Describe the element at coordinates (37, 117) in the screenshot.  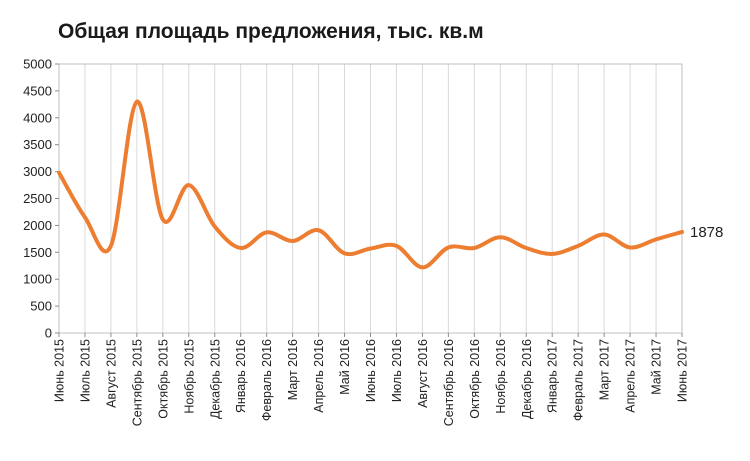
I see `y-tick-label: 4000` at that location.